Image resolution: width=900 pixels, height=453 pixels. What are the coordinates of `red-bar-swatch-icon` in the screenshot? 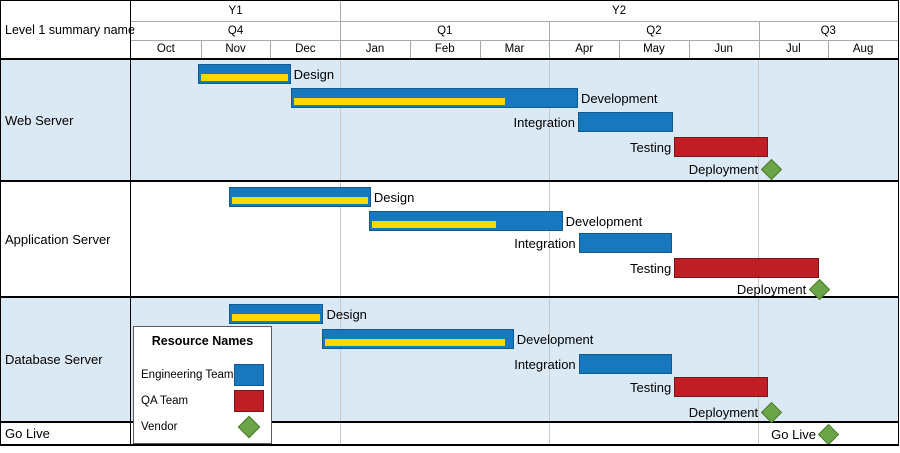 It's located at (249, 401).